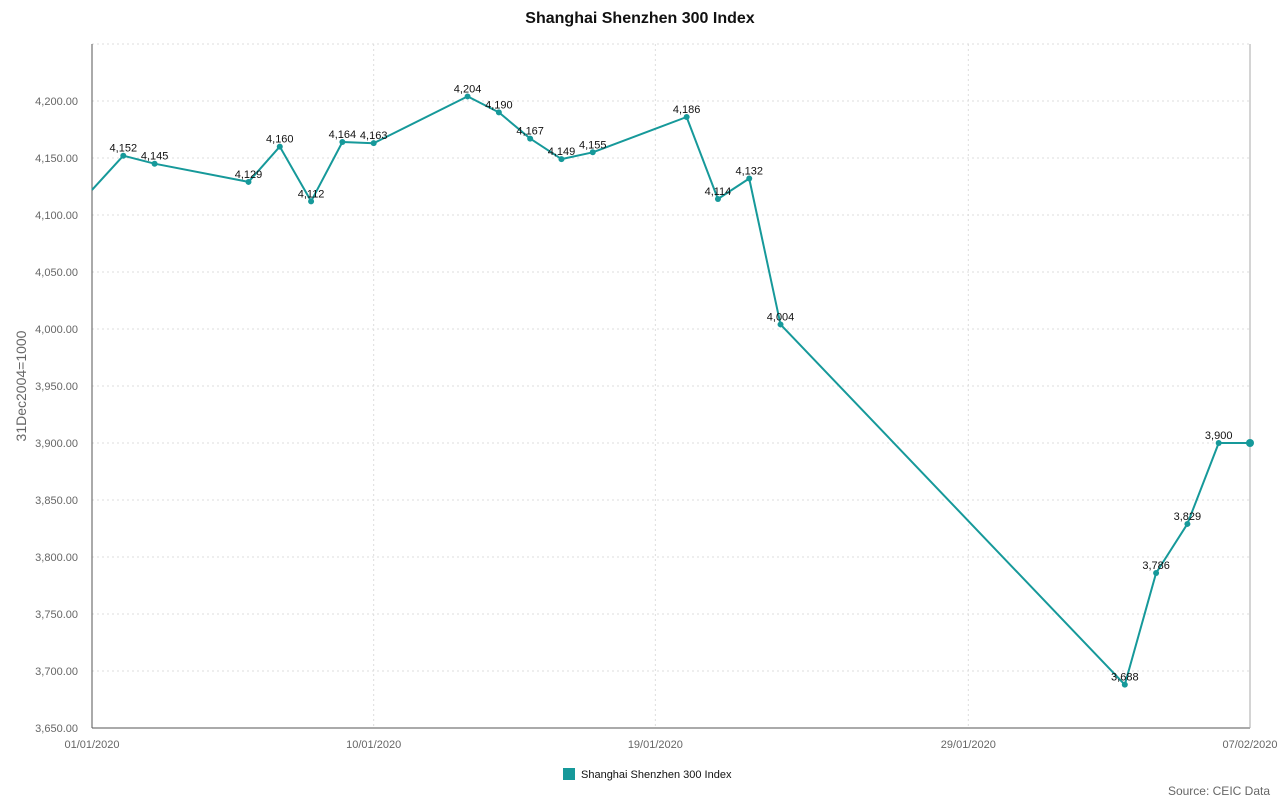 Image resolution: width=1280 pixels, height=800 pixels. Describe the element at coordinates (1156, 566) in the screenshot. I see `data-label: 3,786` at that location.